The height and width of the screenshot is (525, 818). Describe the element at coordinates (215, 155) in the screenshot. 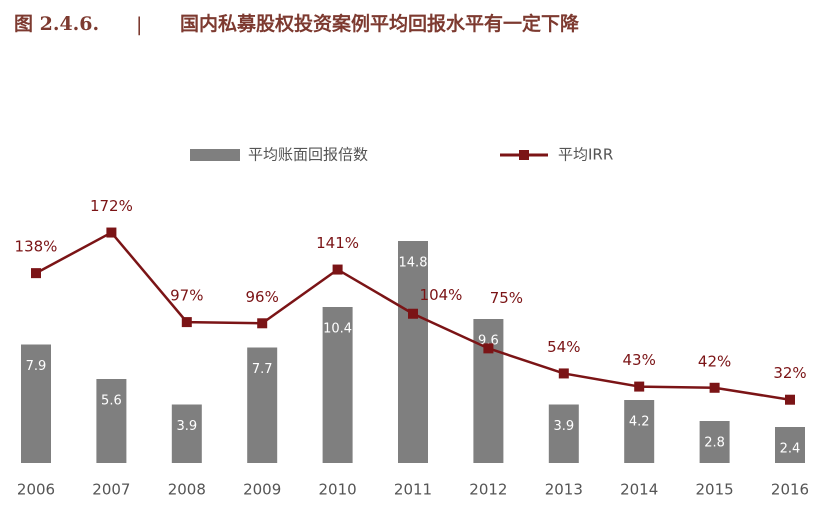

I see `legend-swatch-bar` at that location.